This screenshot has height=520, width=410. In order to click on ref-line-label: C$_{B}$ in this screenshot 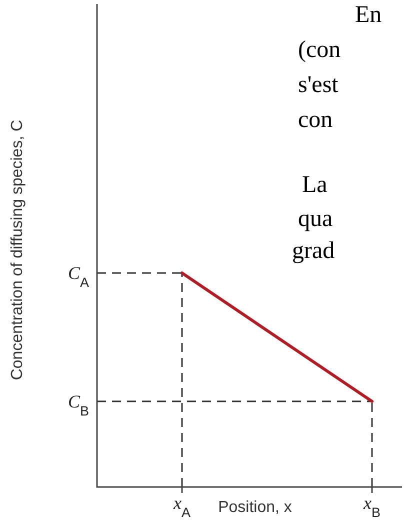, I will do `click(78, 404)`.